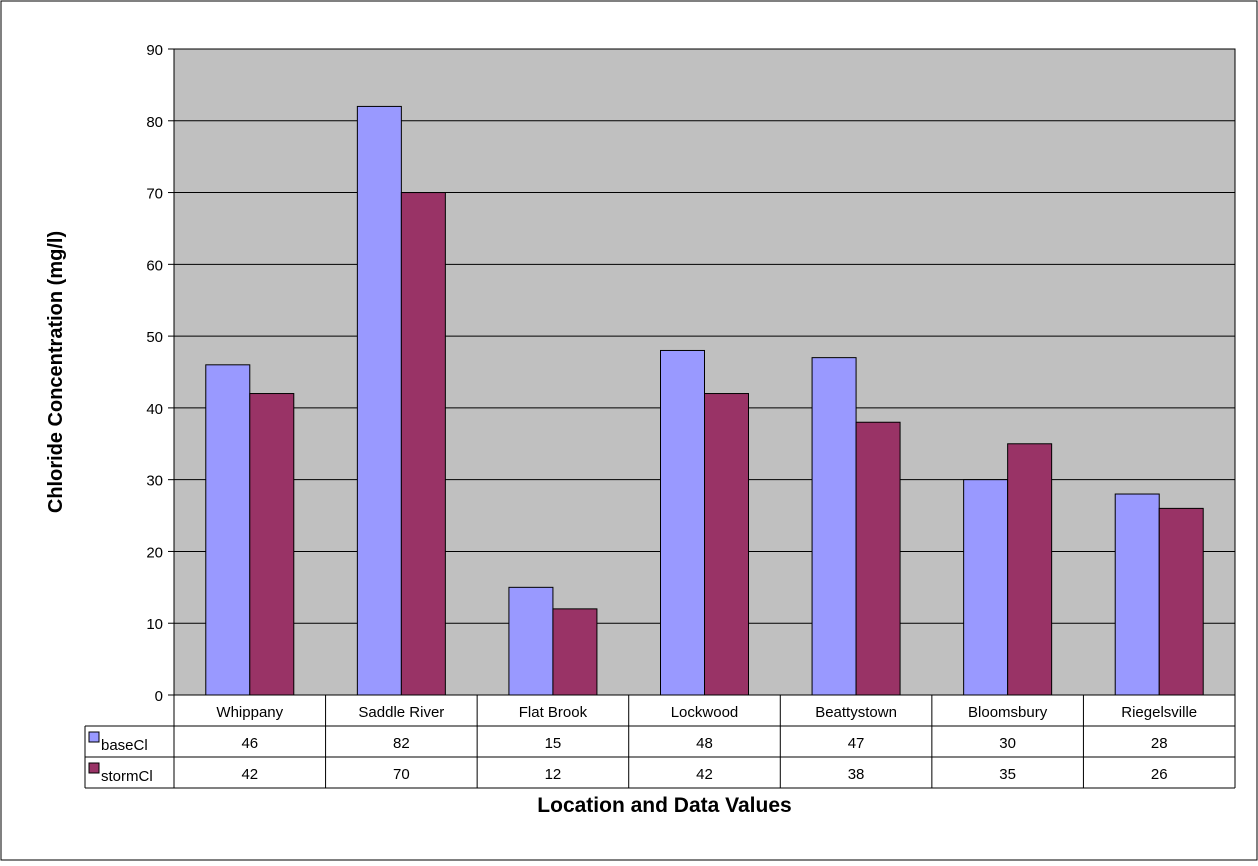 The image size is (1258, 866). Describe the element at coordinates (272, 544) in the screenshot. I see `bar-stormCl-whippany` at that location.